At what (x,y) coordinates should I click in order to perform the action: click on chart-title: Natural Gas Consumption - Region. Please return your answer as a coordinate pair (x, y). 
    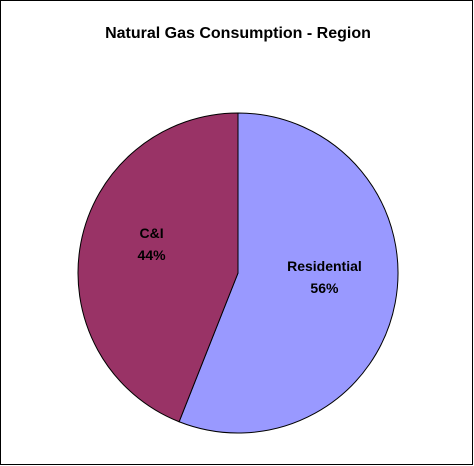
    Looking at the image, I should click on (238, 33).